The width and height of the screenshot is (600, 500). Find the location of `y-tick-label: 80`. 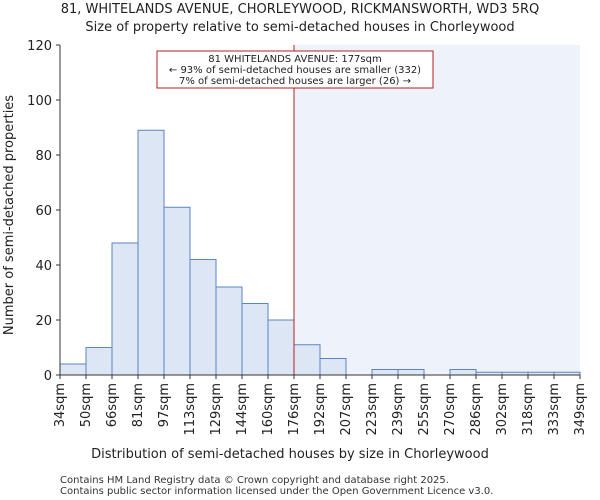

y-tick-label: 80 is located at coordinates (43, 156).